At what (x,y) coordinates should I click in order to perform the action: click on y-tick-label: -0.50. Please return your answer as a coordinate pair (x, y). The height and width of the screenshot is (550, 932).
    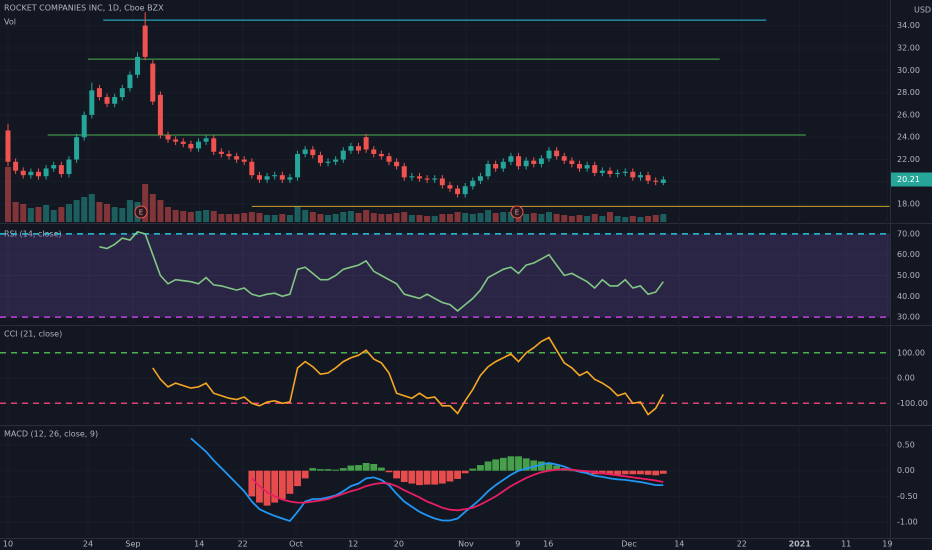
    Looking at the image, I should click on (907, 496).